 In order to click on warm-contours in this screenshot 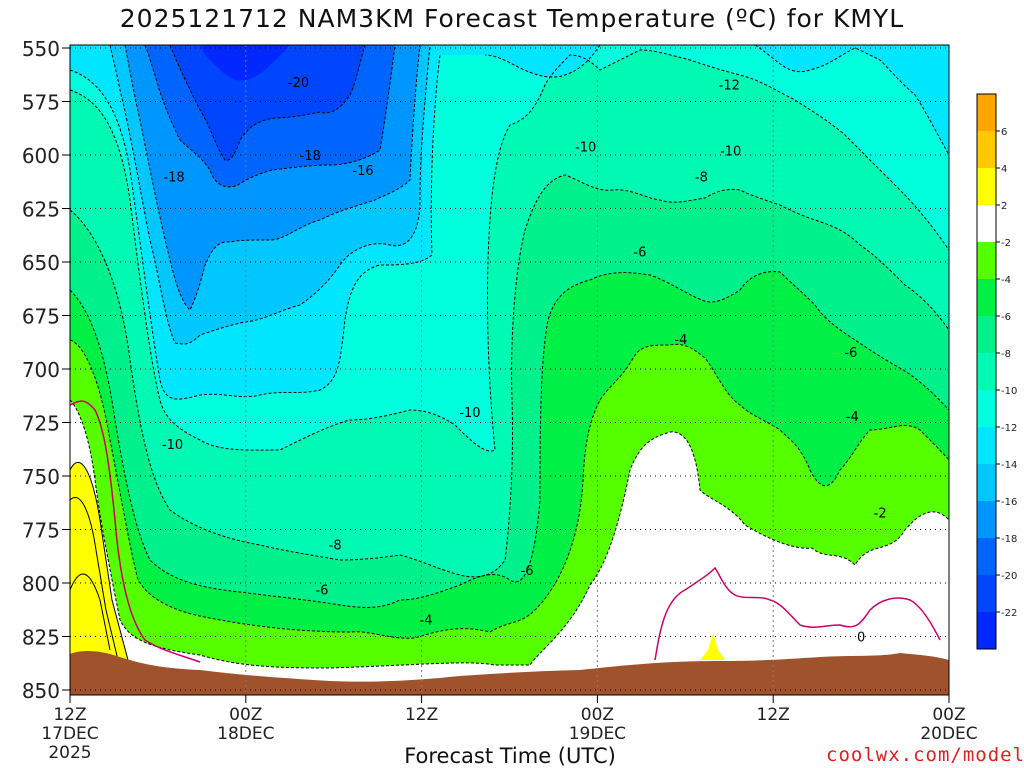, I will do `click(99, 561)`.